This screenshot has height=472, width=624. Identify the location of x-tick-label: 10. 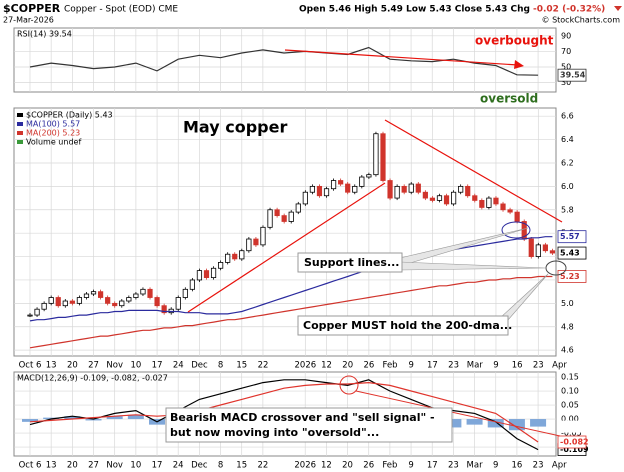
(135, 366).